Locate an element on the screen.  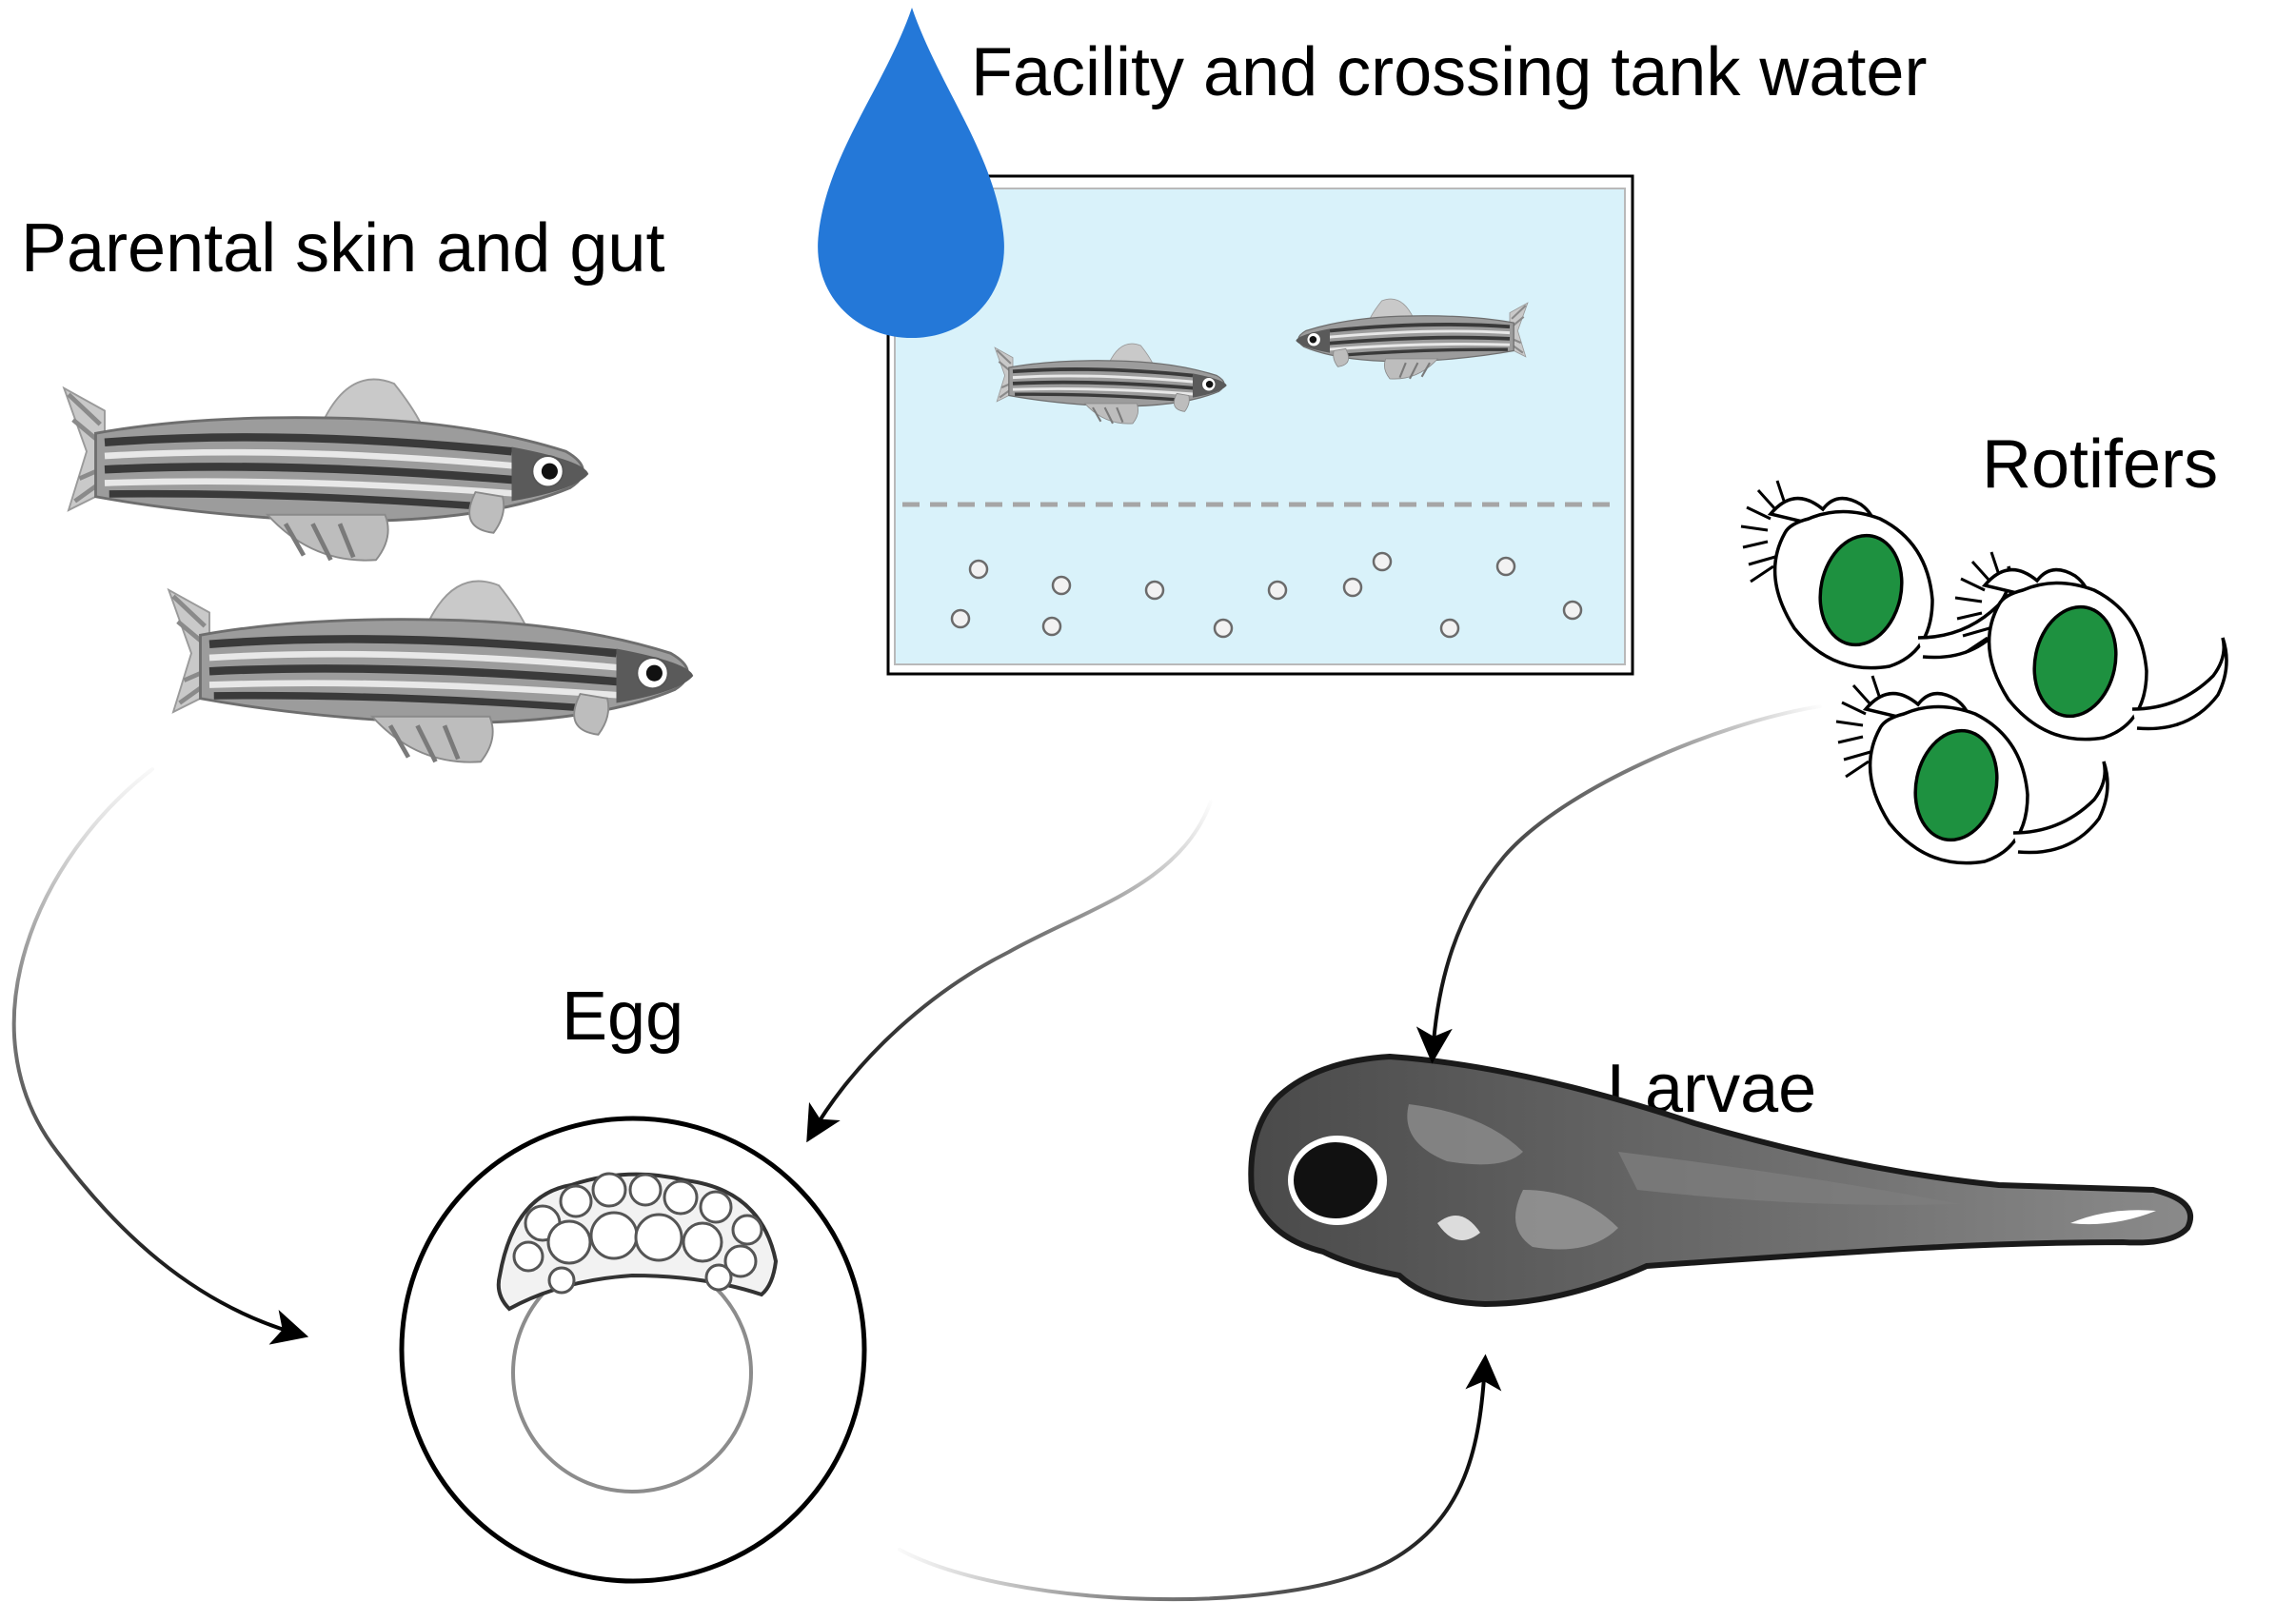
parental-source-label: Parental skin and gut is located at coordinates (342, 248).